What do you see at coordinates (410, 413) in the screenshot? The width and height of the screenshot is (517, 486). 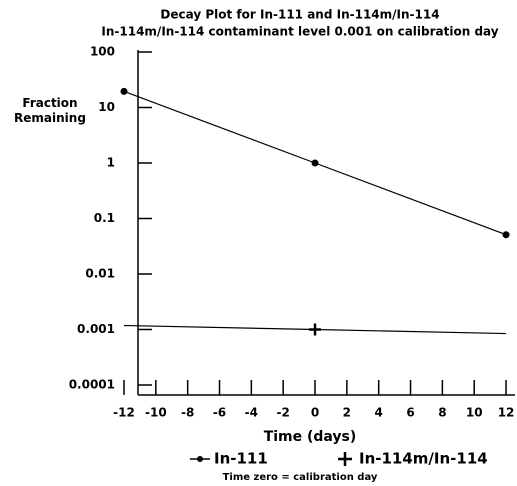 I see `x-tick-label: 6` at bounding box center [410, 413].